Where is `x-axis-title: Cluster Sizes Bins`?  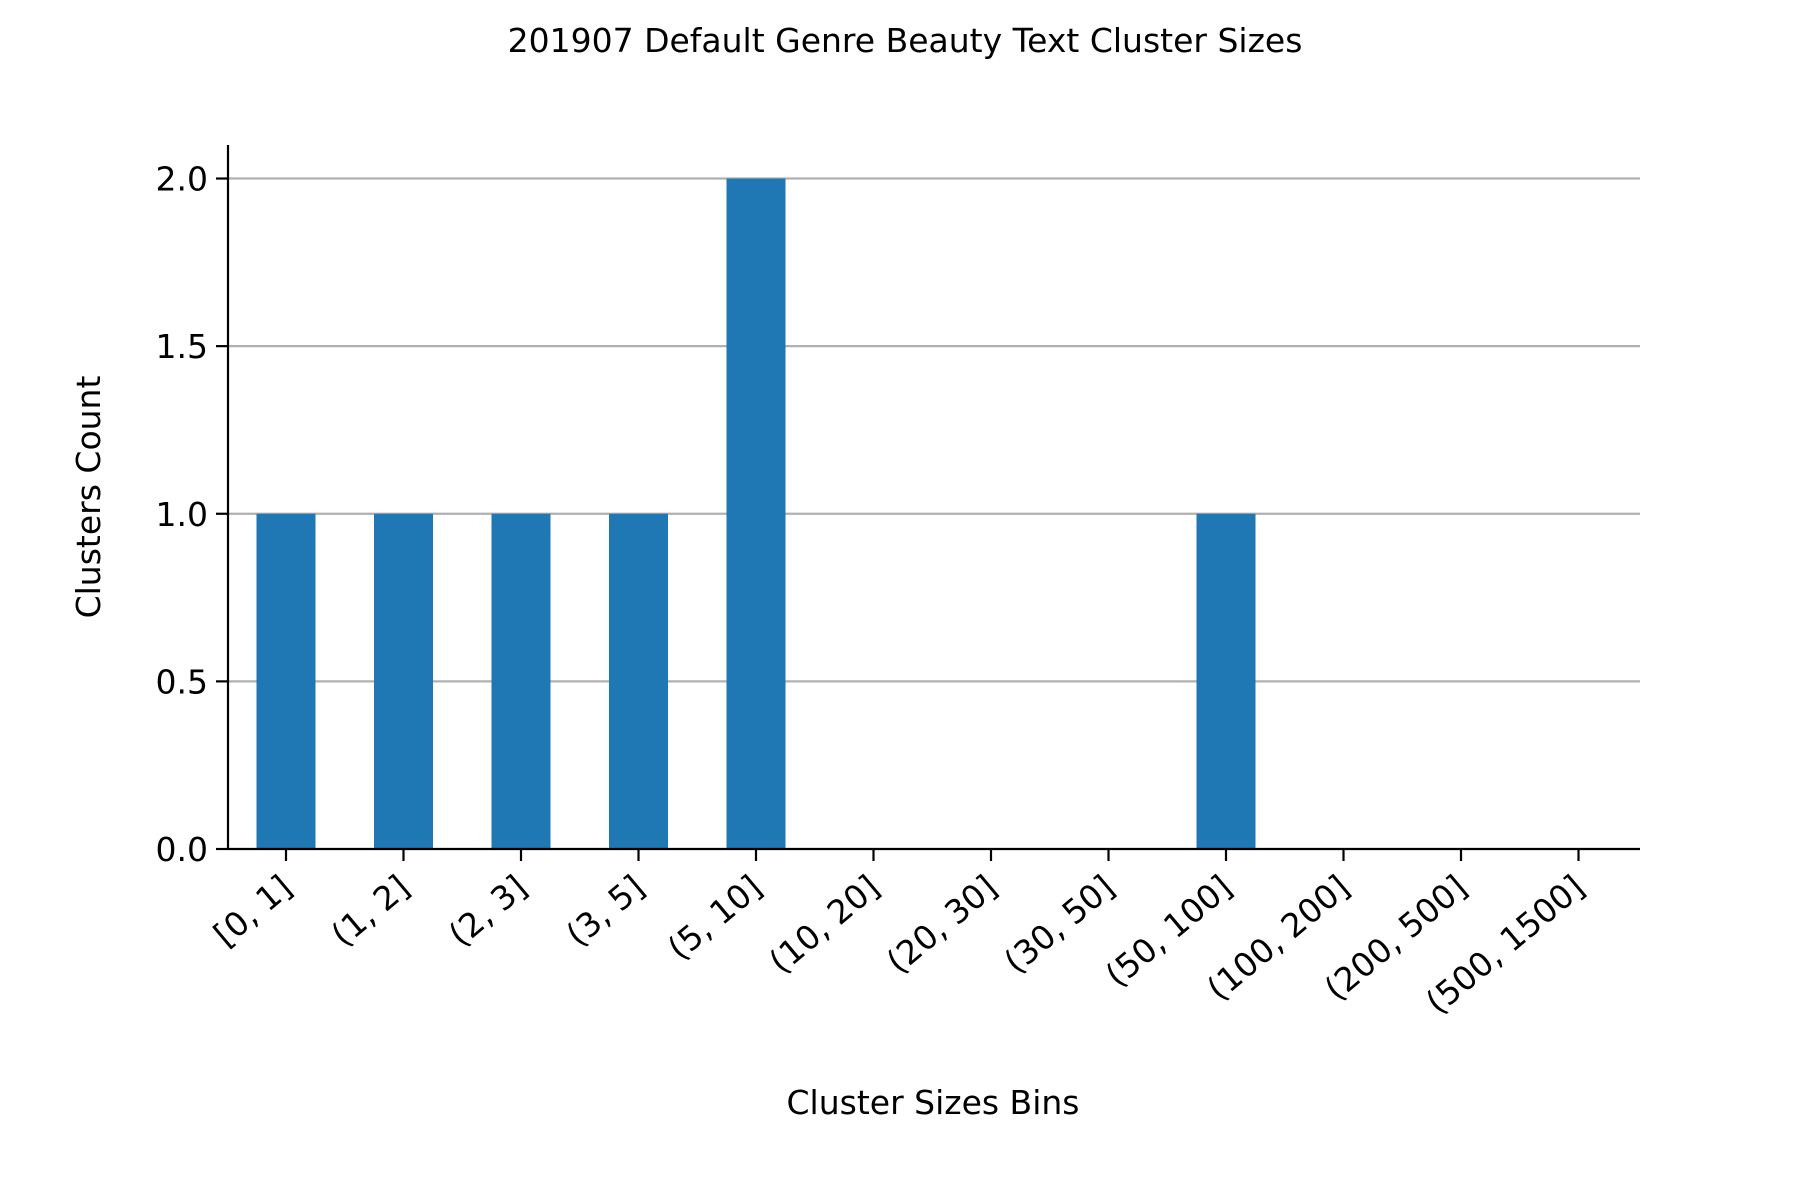
x-axis-title: Cluster Sizes Bins is located at coordinates (933, 1102).